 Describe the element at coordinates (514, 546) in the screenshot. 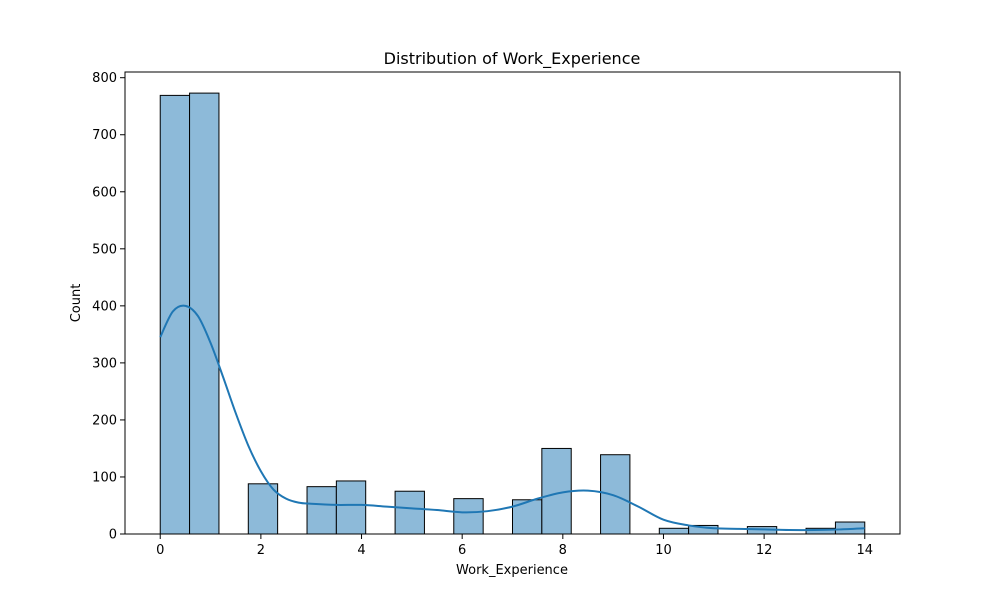

I see `x-axis: 0 2 4 6 8 10 12 14` at that location.